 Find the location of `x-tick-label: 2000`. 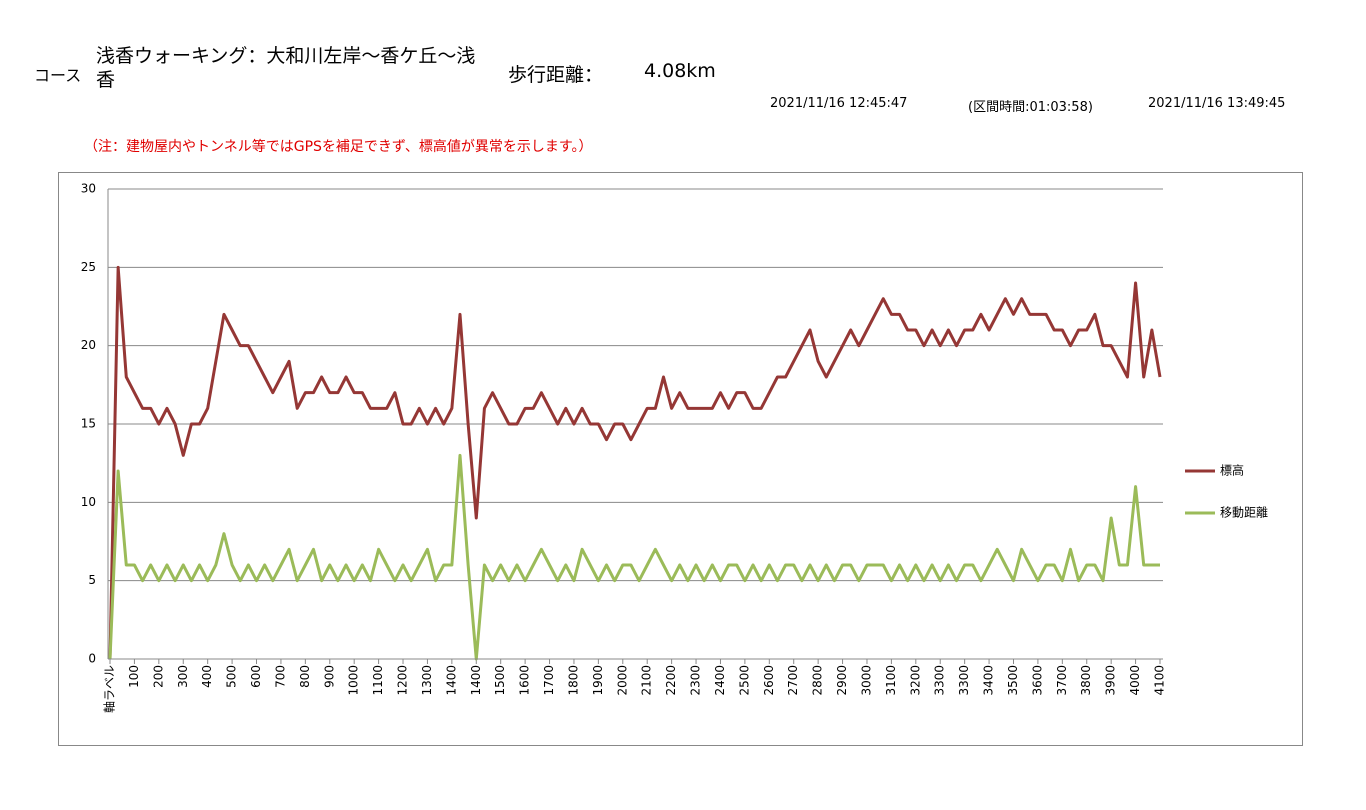

x-tick-label: 2000 is located at coordinates (622, 680).